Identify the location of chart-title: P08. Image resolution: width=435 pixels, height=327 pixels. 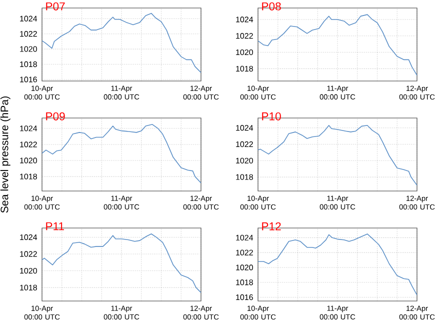
(271, 6).